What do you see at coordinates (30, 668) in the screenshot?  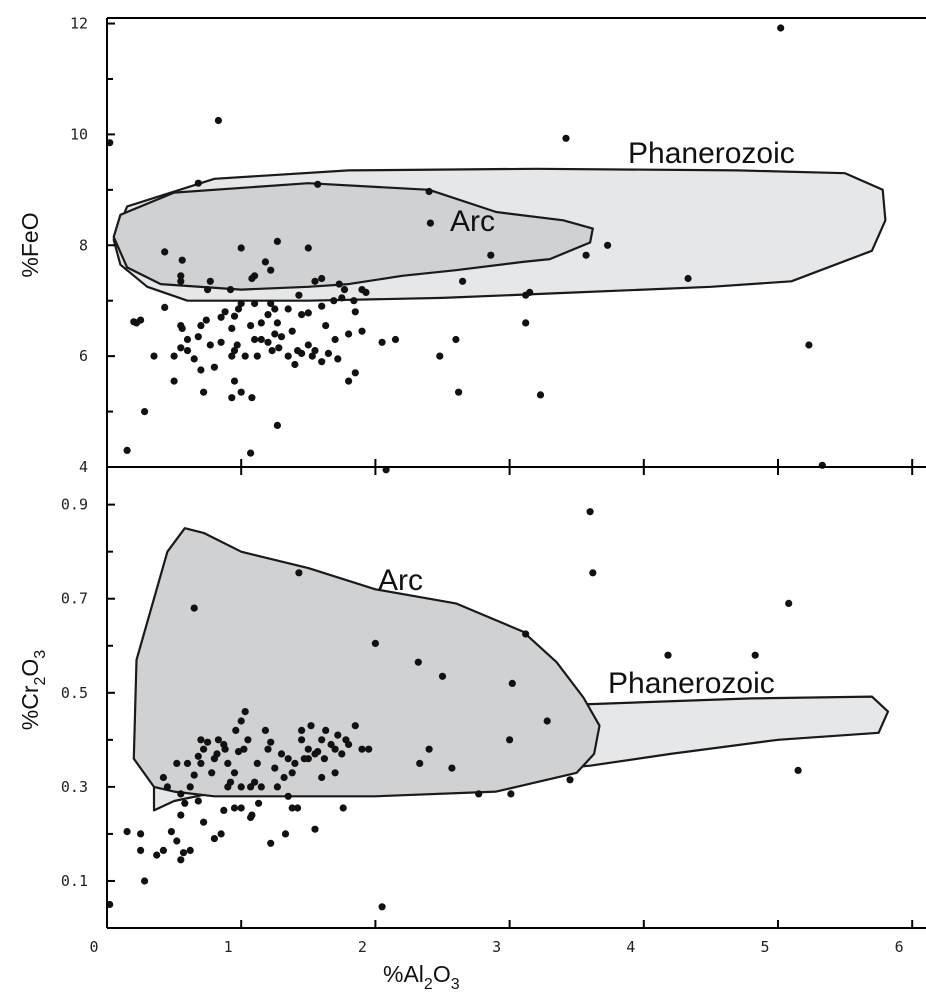 I see `o-text: O` at bounding box center [30, 668].